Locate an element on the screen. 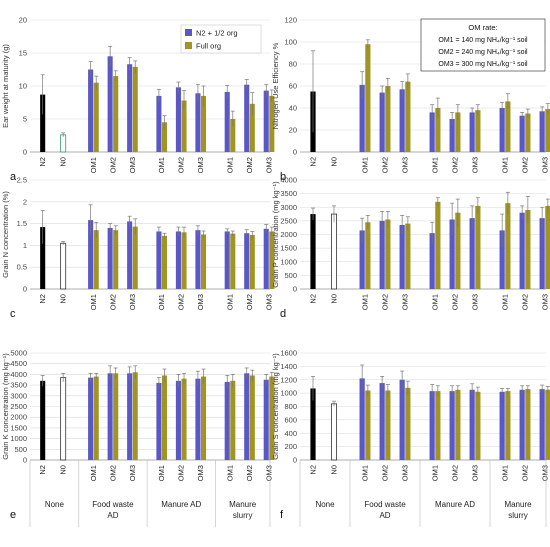 The width and height of the screenshot is (550, 547). legend-swatch-full-org is located at coordinates (188, 45).